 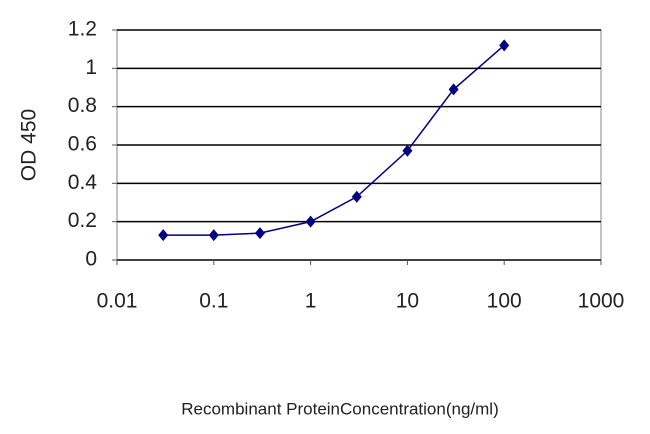 I want to click on x-tick-label: 1000, so click(x=601, y=301).